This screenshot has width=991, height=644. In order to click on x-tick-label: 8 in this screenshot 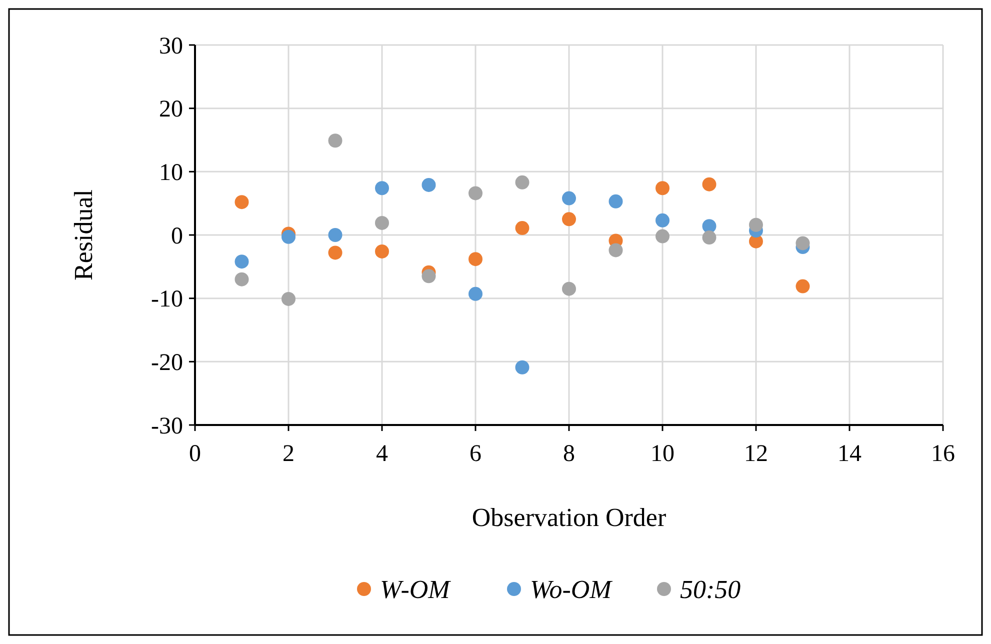, I will do `click(569, 454)`.